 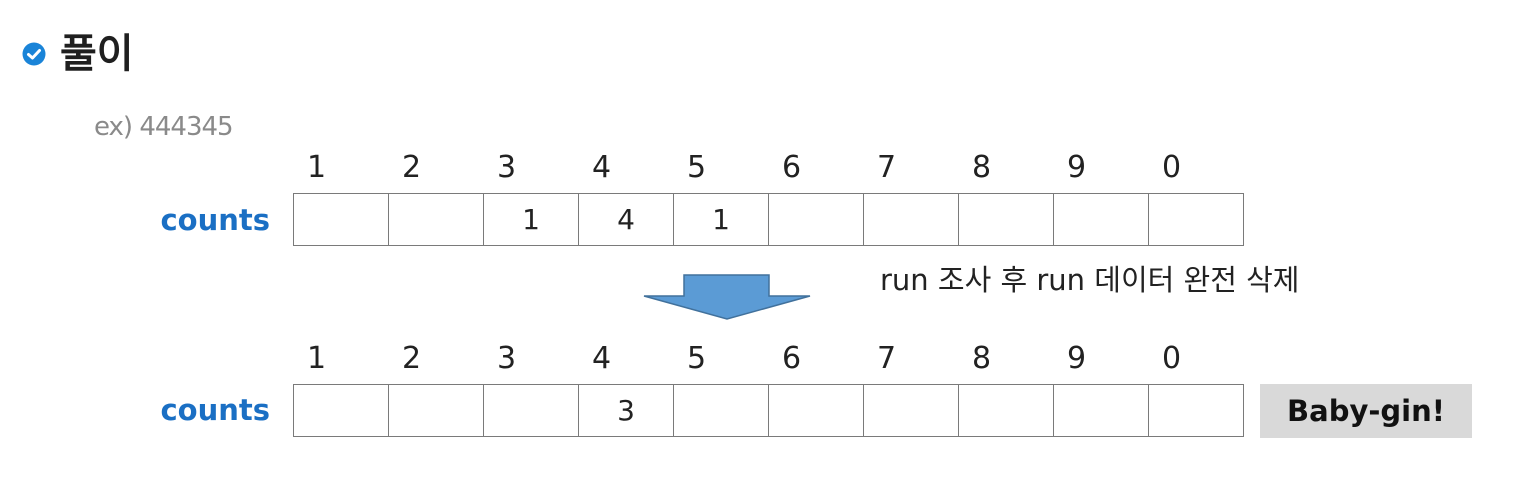 What do you see at coordinates (97, 54) in the screenshot?
I see `page-title: 풀이` at bounding box center [97, 54].